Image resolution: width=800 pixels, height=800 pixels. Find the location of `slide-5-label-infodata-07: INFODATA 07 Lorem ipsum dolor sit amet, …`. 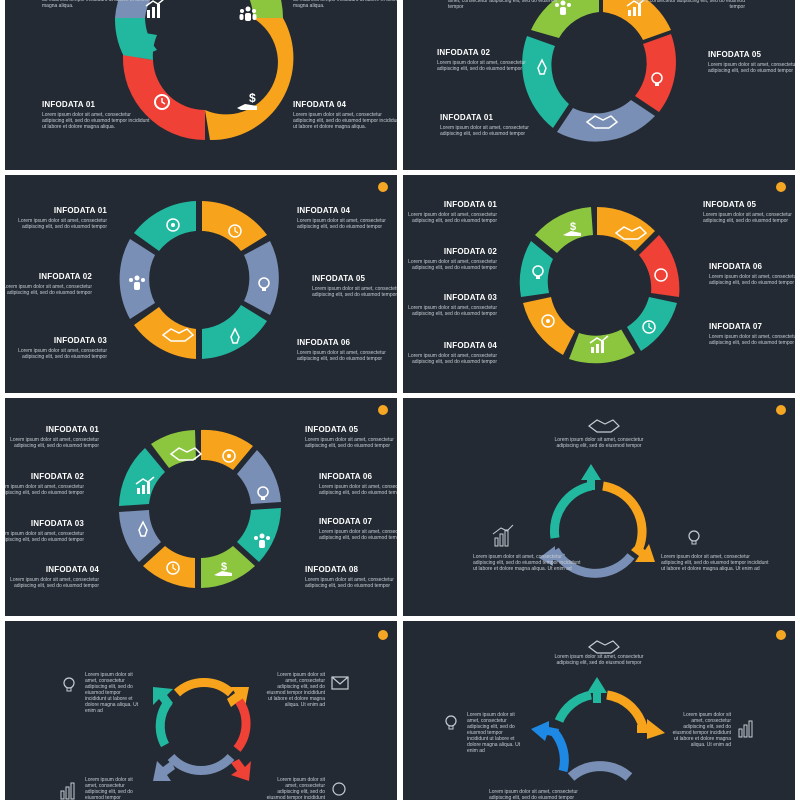

slide-5-label-infodata-07: INFODATA 07 Lorem ipsum dolor sit amet, … is located at coordinates (358, 529).